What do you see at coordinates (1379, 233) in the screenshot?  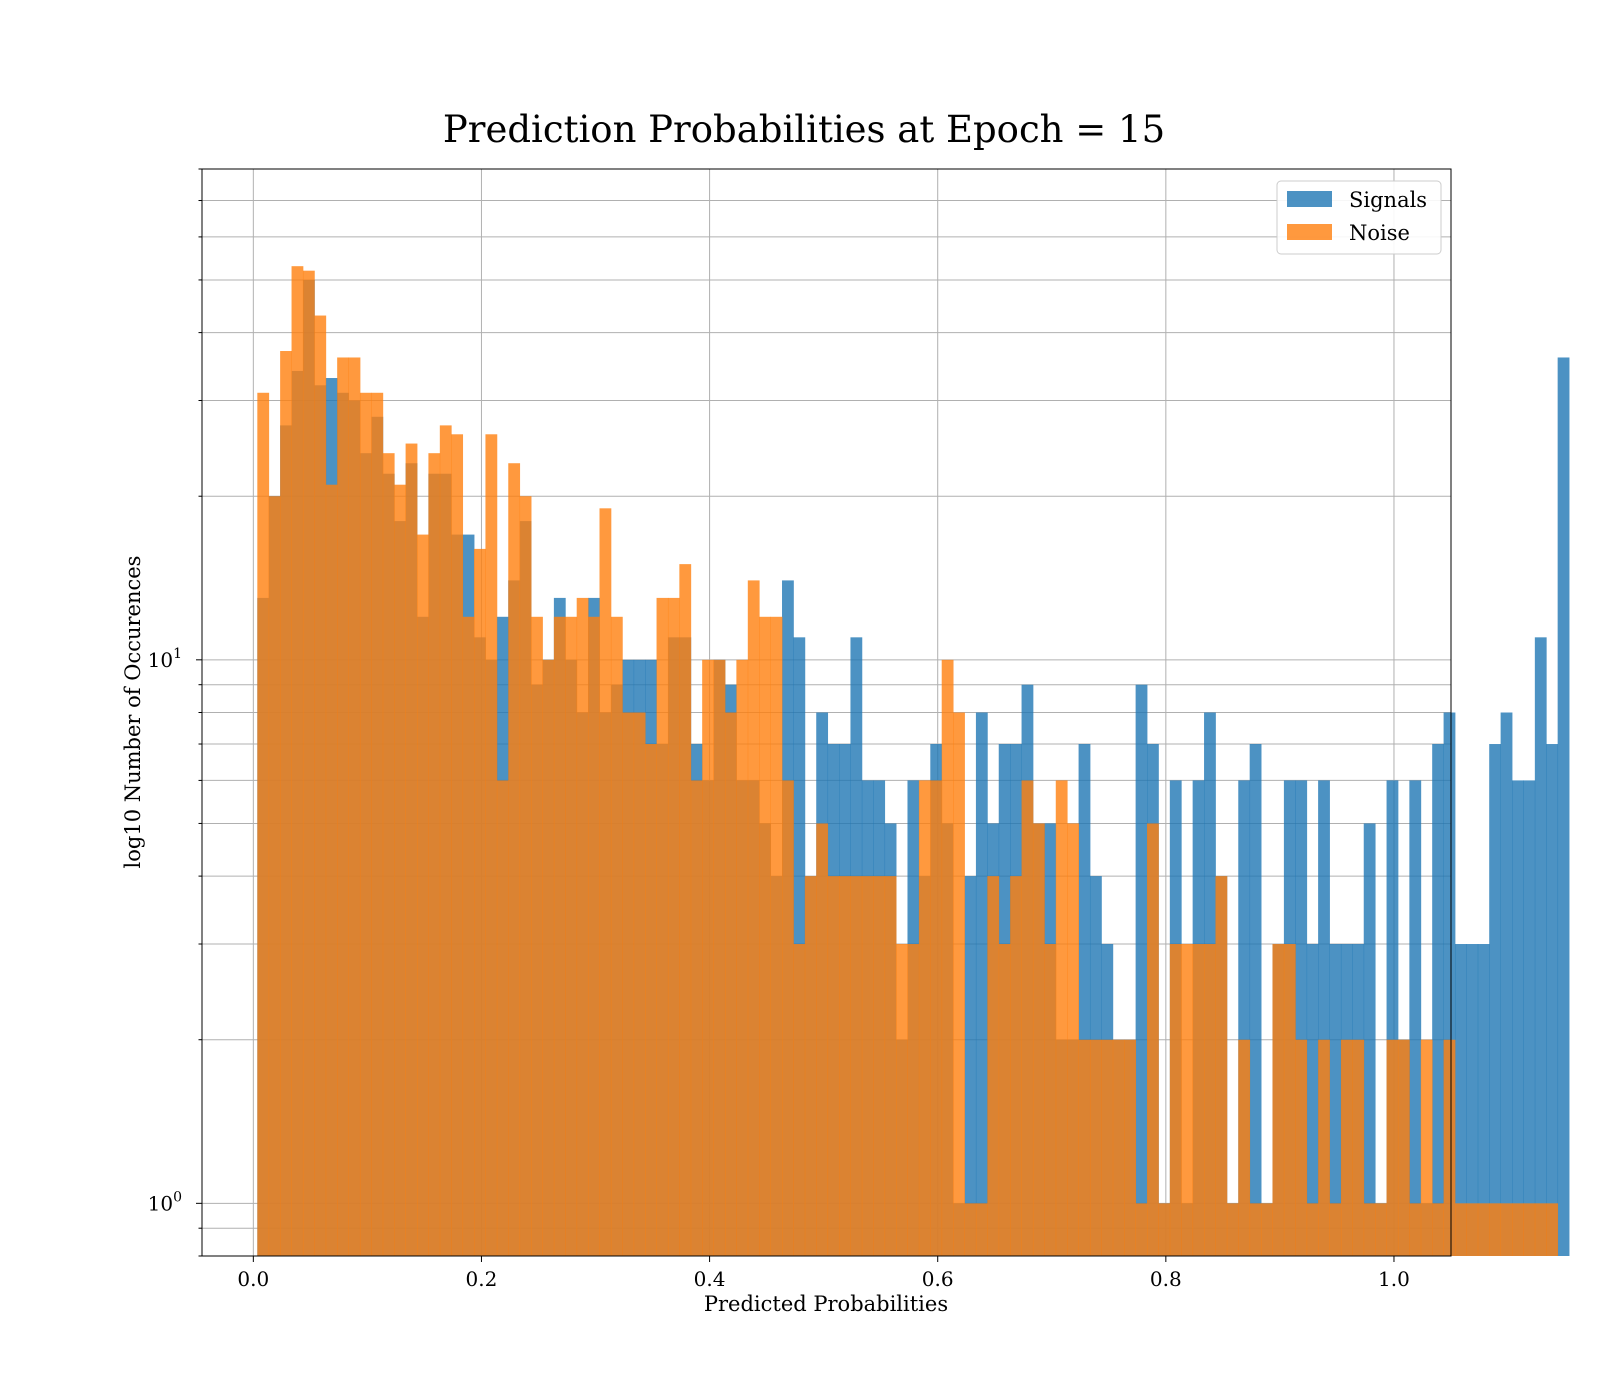 I see `legend-label-noise: Noise` at bounding box center [1379, 233].